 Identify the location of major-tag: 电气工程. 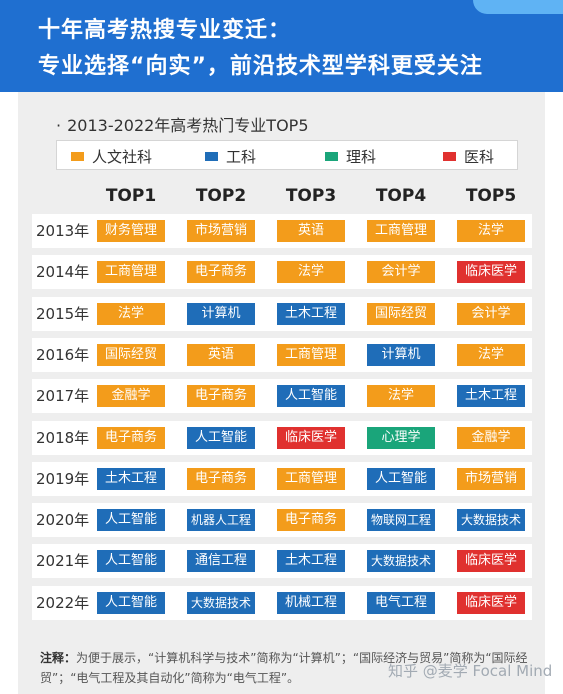
(401, 603).